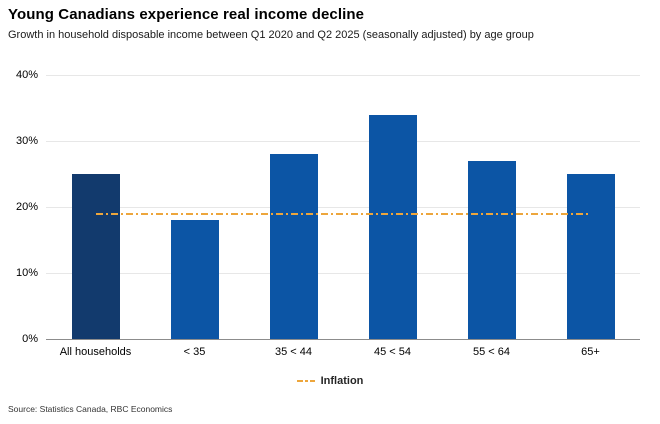  What do you see at coordinates (26, 207) in the screenshot?
I see `y-axis-tick-label: 20%` at bounding box center [26, 207].